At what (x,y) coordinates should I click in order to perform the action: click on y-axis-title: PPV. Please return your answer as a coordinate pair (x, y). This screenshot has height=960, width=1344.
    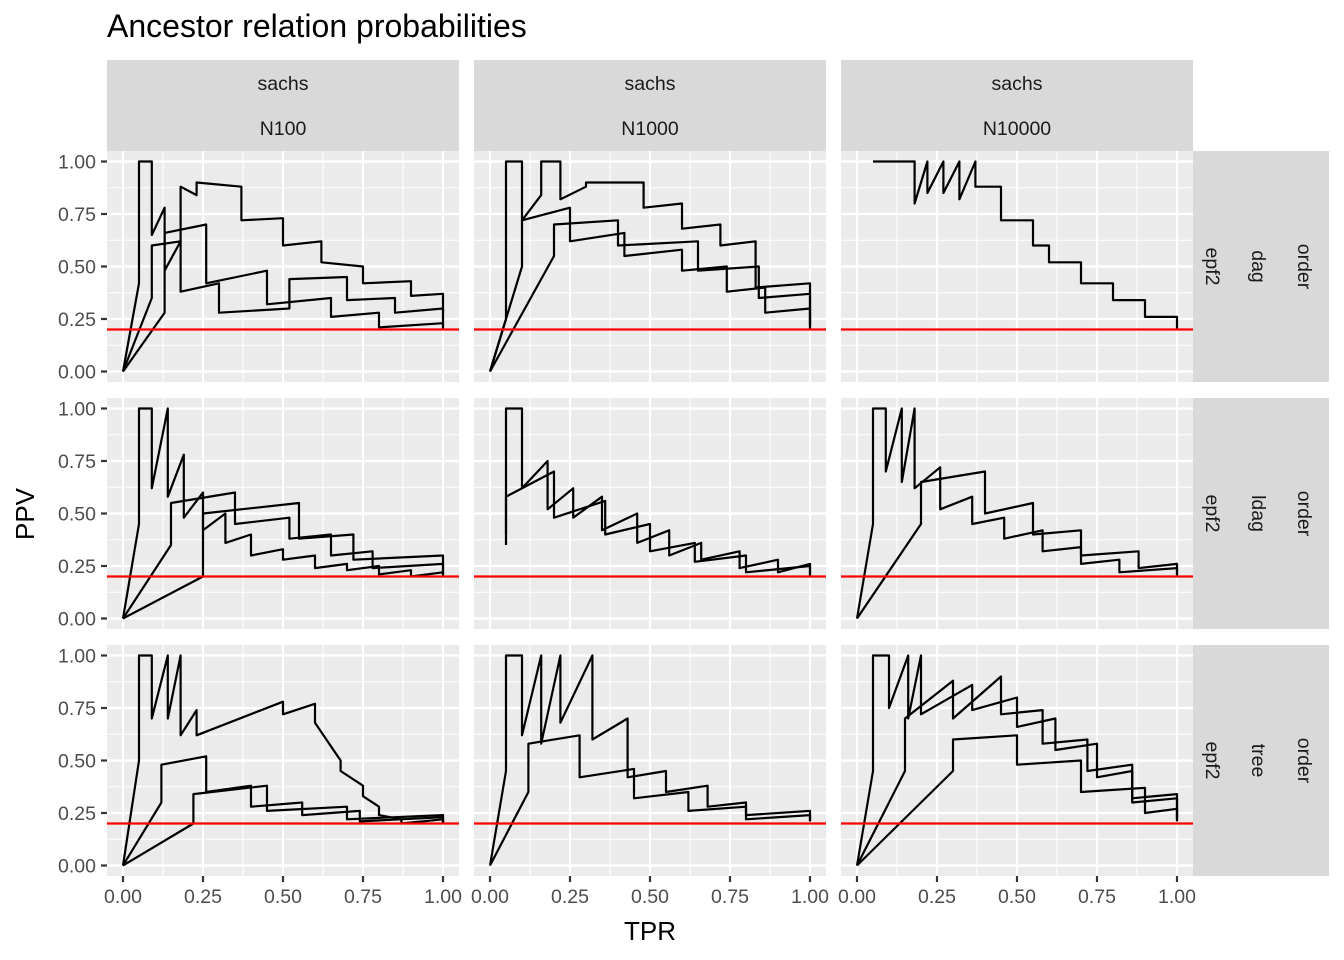
    Looking at the image, I should click on (25, 513).